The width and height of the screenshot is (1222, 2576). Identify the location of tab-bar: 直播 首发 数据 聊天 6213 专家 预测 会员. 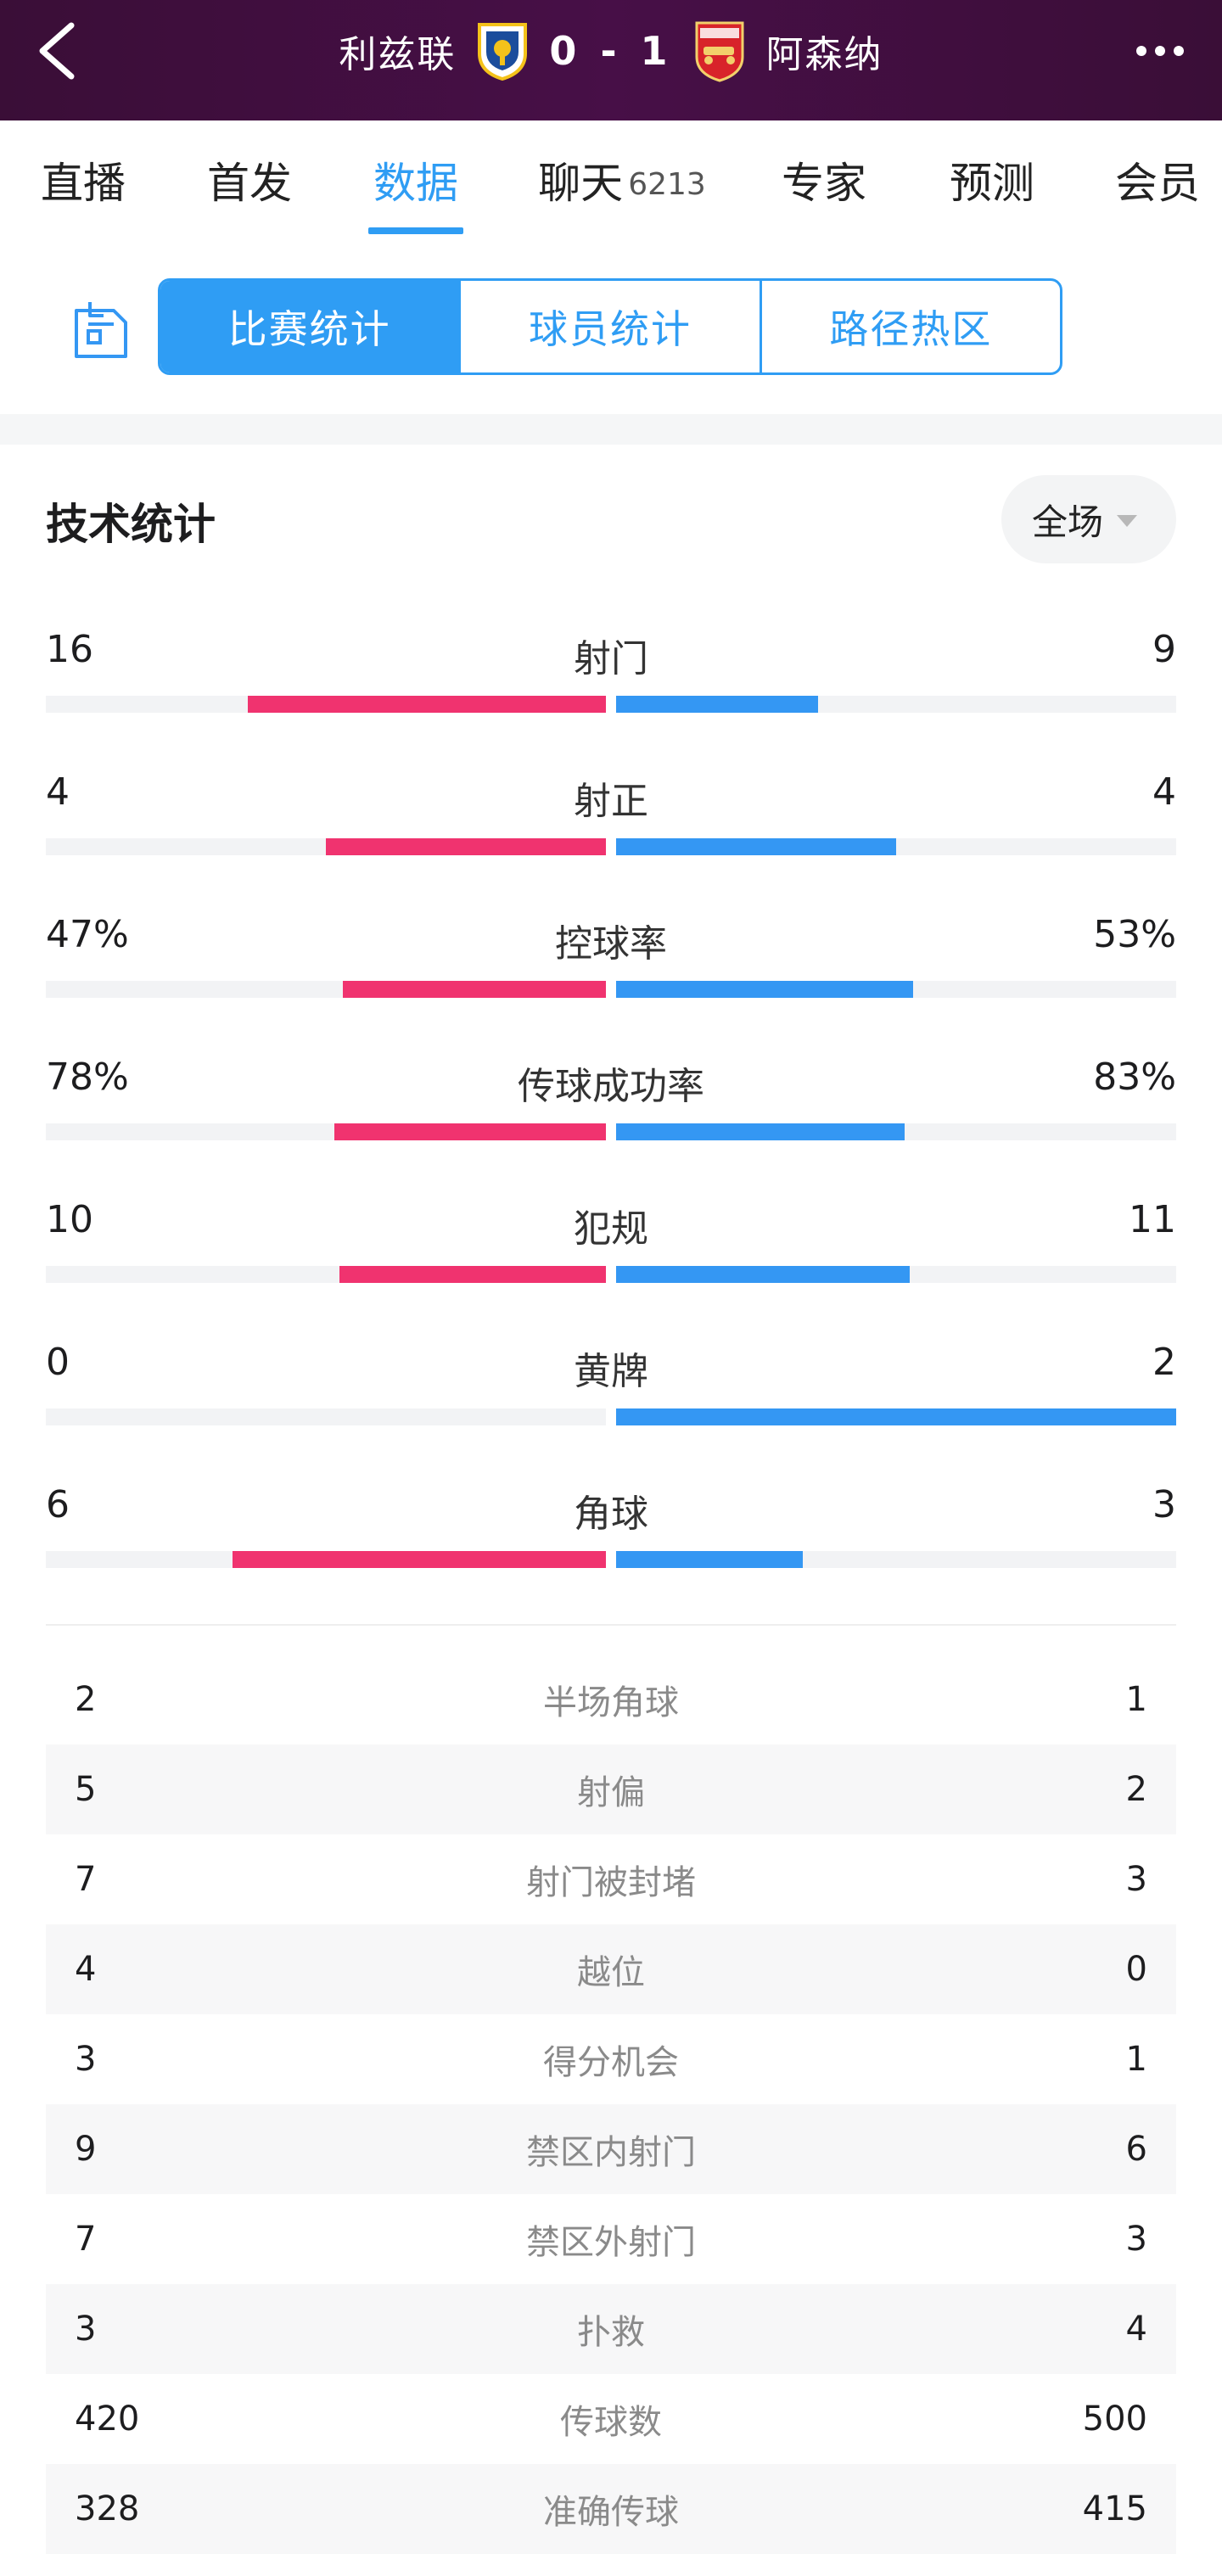
(611, 180).